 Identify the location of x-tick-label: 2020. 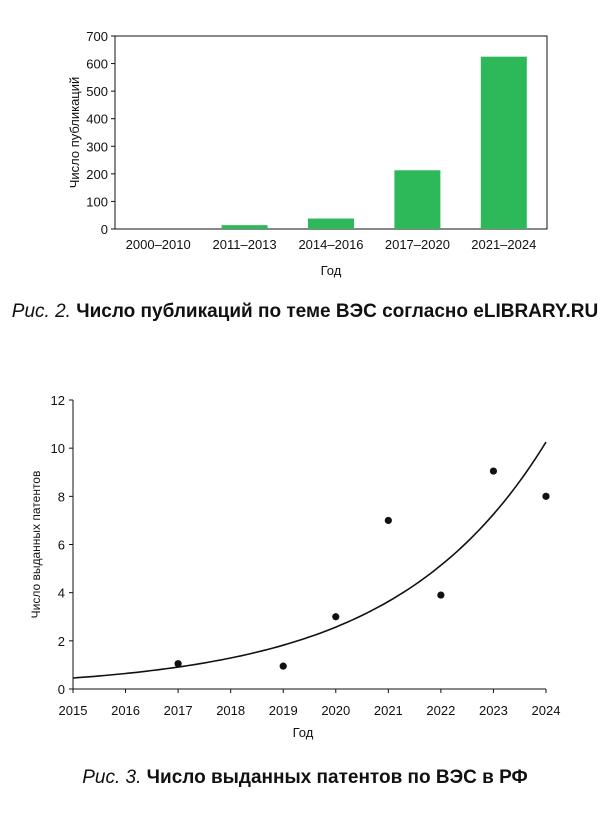
(335, 710).